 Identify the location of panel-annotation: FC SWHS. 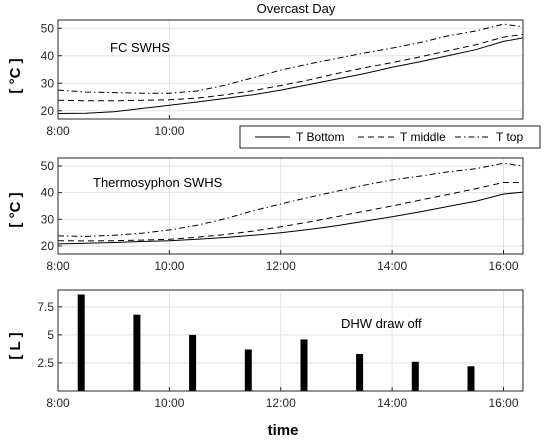
(140, 47).